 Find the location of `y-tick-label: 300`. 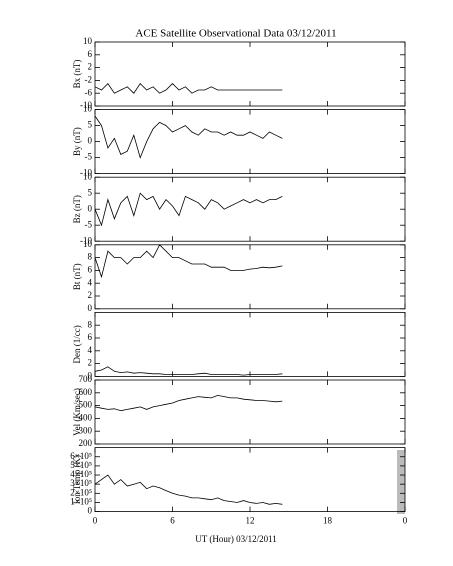

y-tick-label: 300 is located at coordinates (86, 430).